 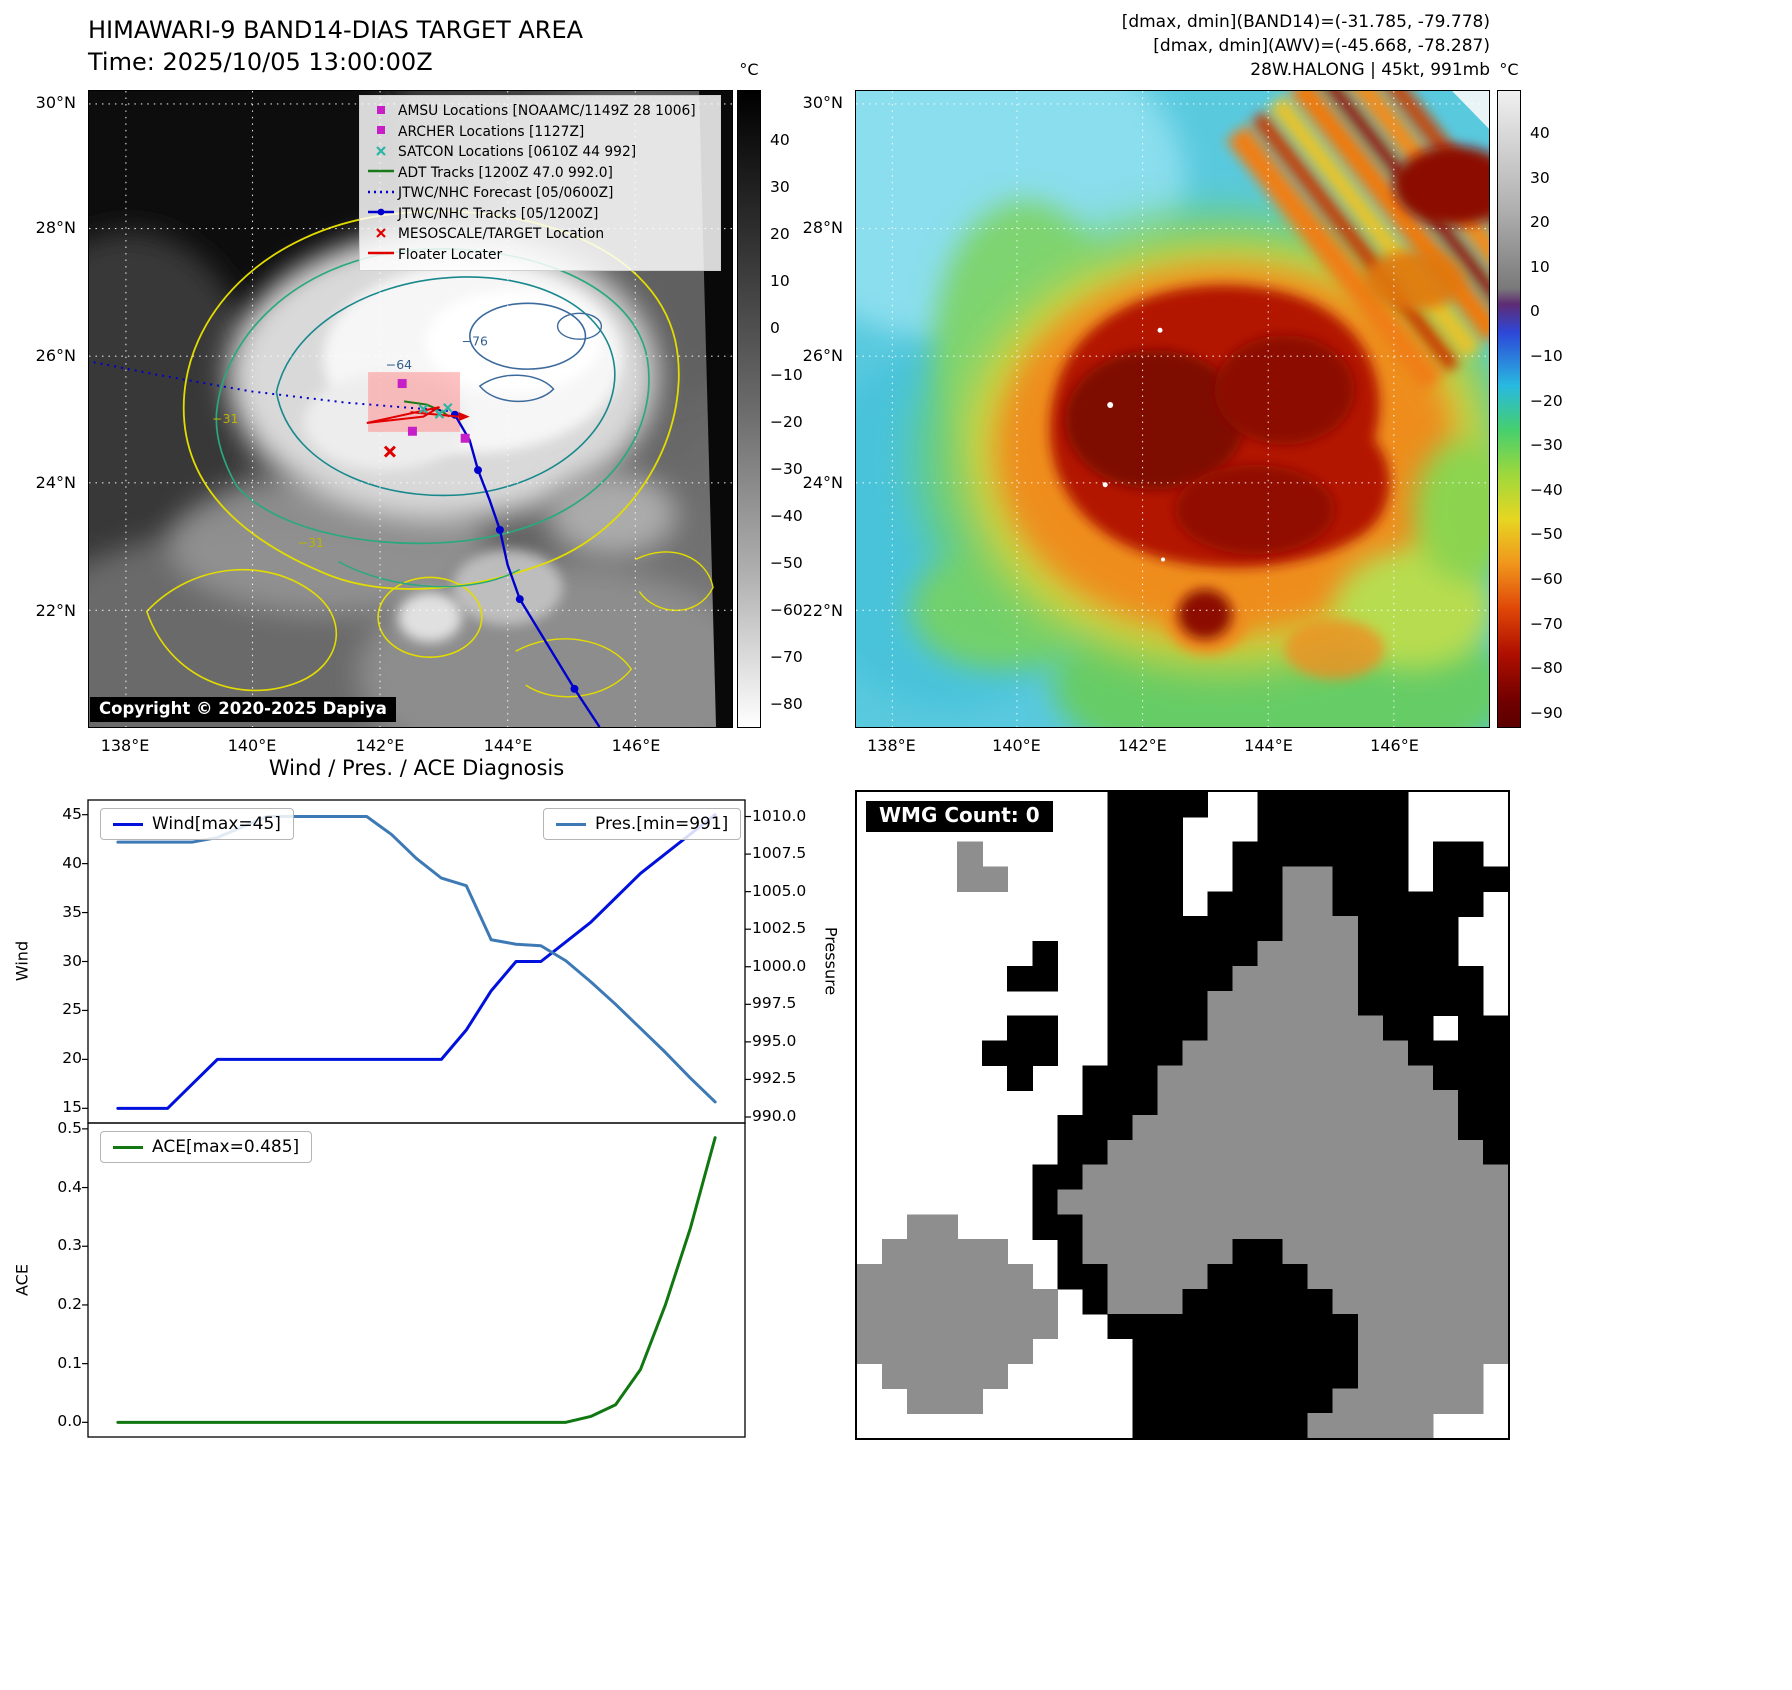 I want to click on y-tick-label: 26°N, so click(x=55, y=355).